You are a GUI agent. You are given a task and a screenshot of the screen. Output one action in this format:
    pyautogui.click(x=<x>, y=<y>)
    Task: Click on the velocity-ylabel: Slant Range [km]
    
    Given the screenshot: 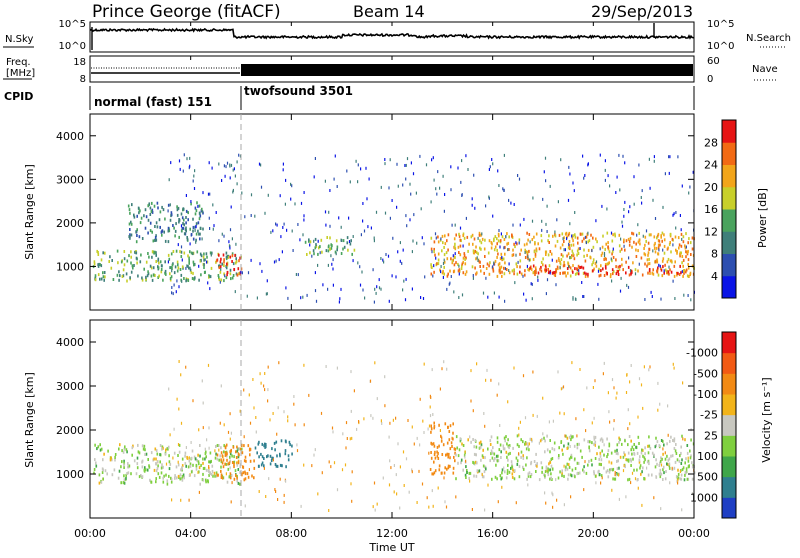 What is the action you would take?
    pyautogui.click(x=29, y=420)
    